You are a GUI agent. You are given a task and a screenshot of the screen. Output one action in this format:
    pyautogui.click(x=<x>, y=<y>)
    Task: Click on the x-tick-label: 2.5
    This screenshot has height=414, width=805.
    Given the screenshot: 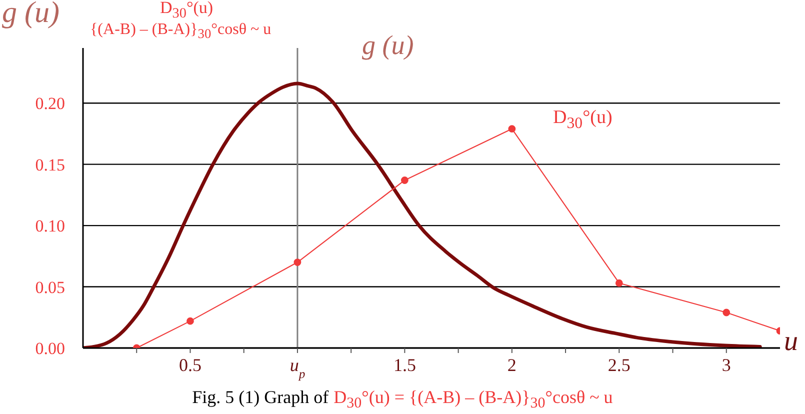 What is the action you would take?
    pyautogui.click(x=619, y=365)
    